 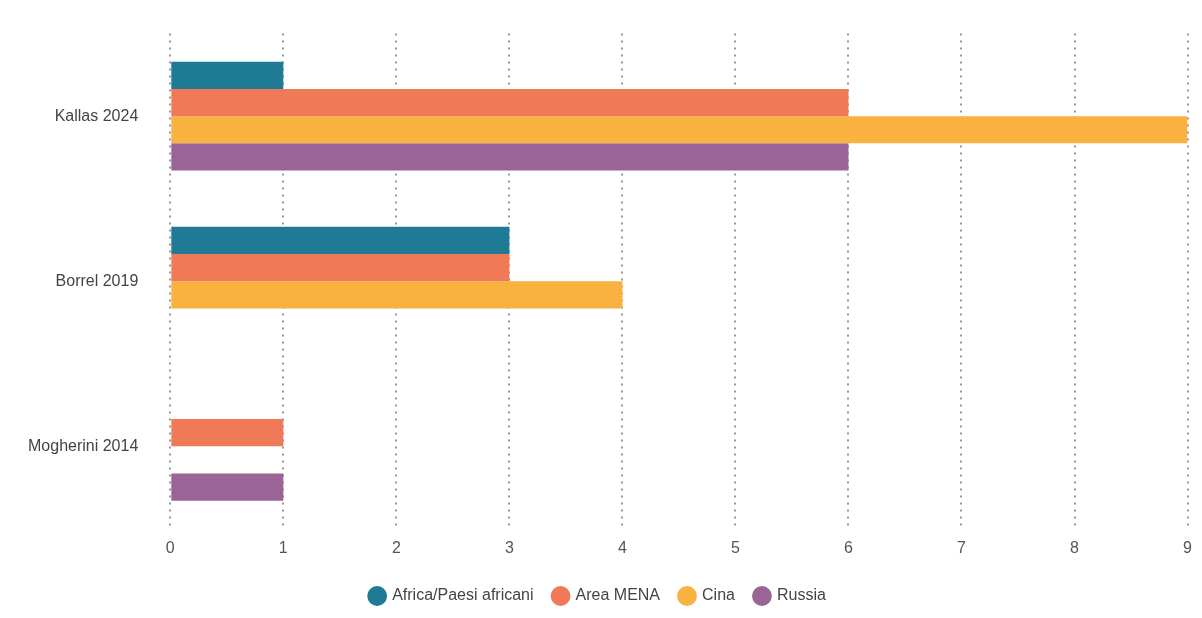 What do you see at coordinates (463, 595) in the screenshot?
I see `legend-label: Africa/Paesi africani` at bounding box center [463, 595].